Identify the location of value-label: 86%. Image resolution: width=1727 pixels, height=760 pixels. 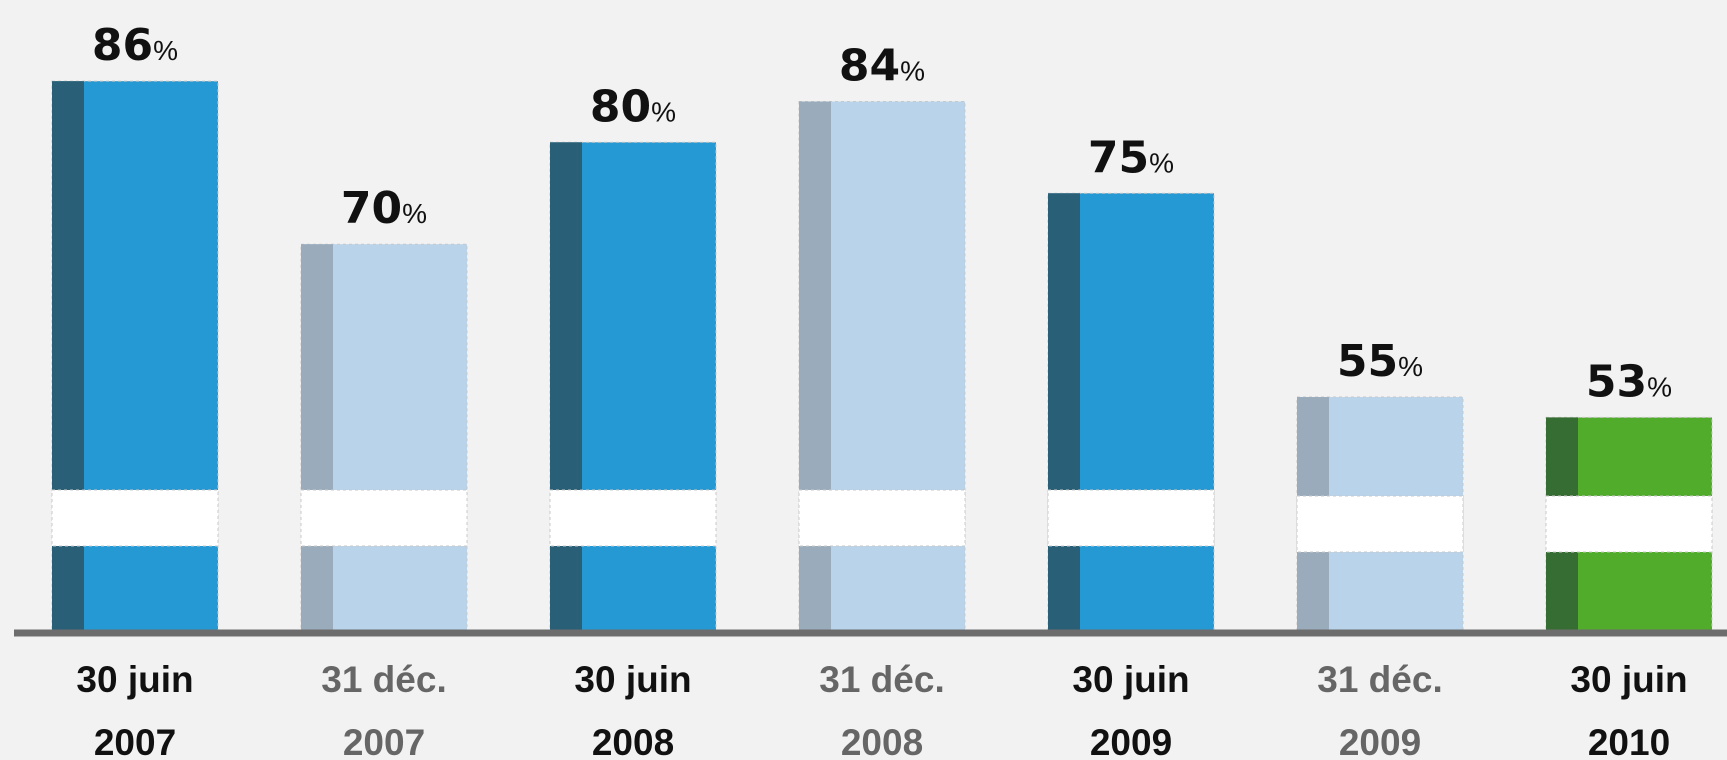
(135, 45).